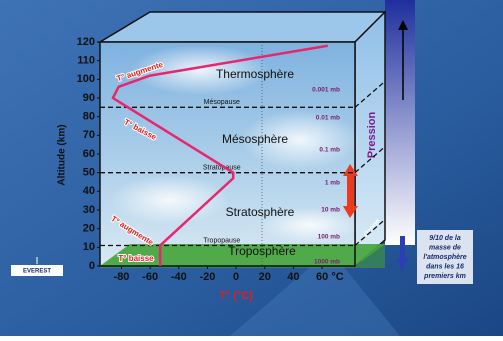 The height and width of the screenshot is (341, 503). What do you see at coordinates (262, 251) in the screenshot?
I see `layer-label: Troposphère` at bounding box center [262, 251].